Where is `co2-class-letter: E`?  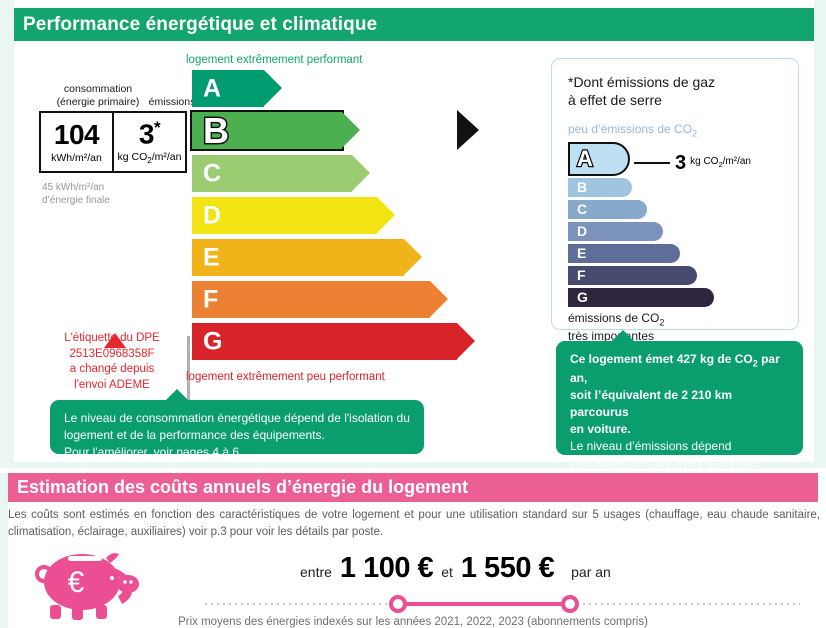 co2-class-letter: E is located at coordinates (582, 253).